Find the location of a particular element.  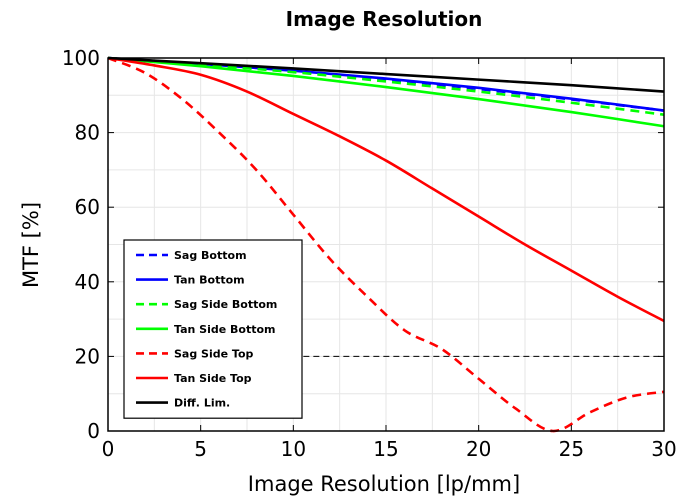

y-axis-label: MTF [%] is located at coordinates (31, 245).